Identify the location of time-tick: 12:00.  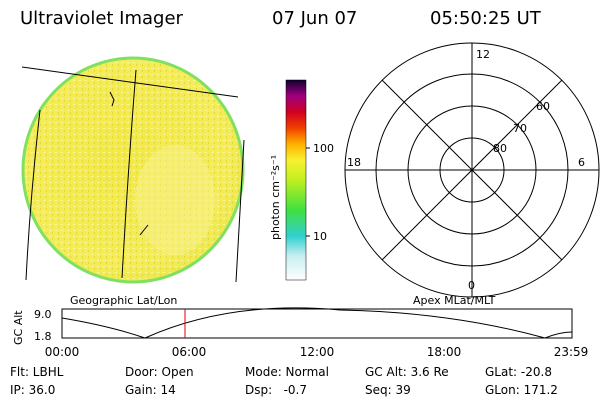
(317, 352).